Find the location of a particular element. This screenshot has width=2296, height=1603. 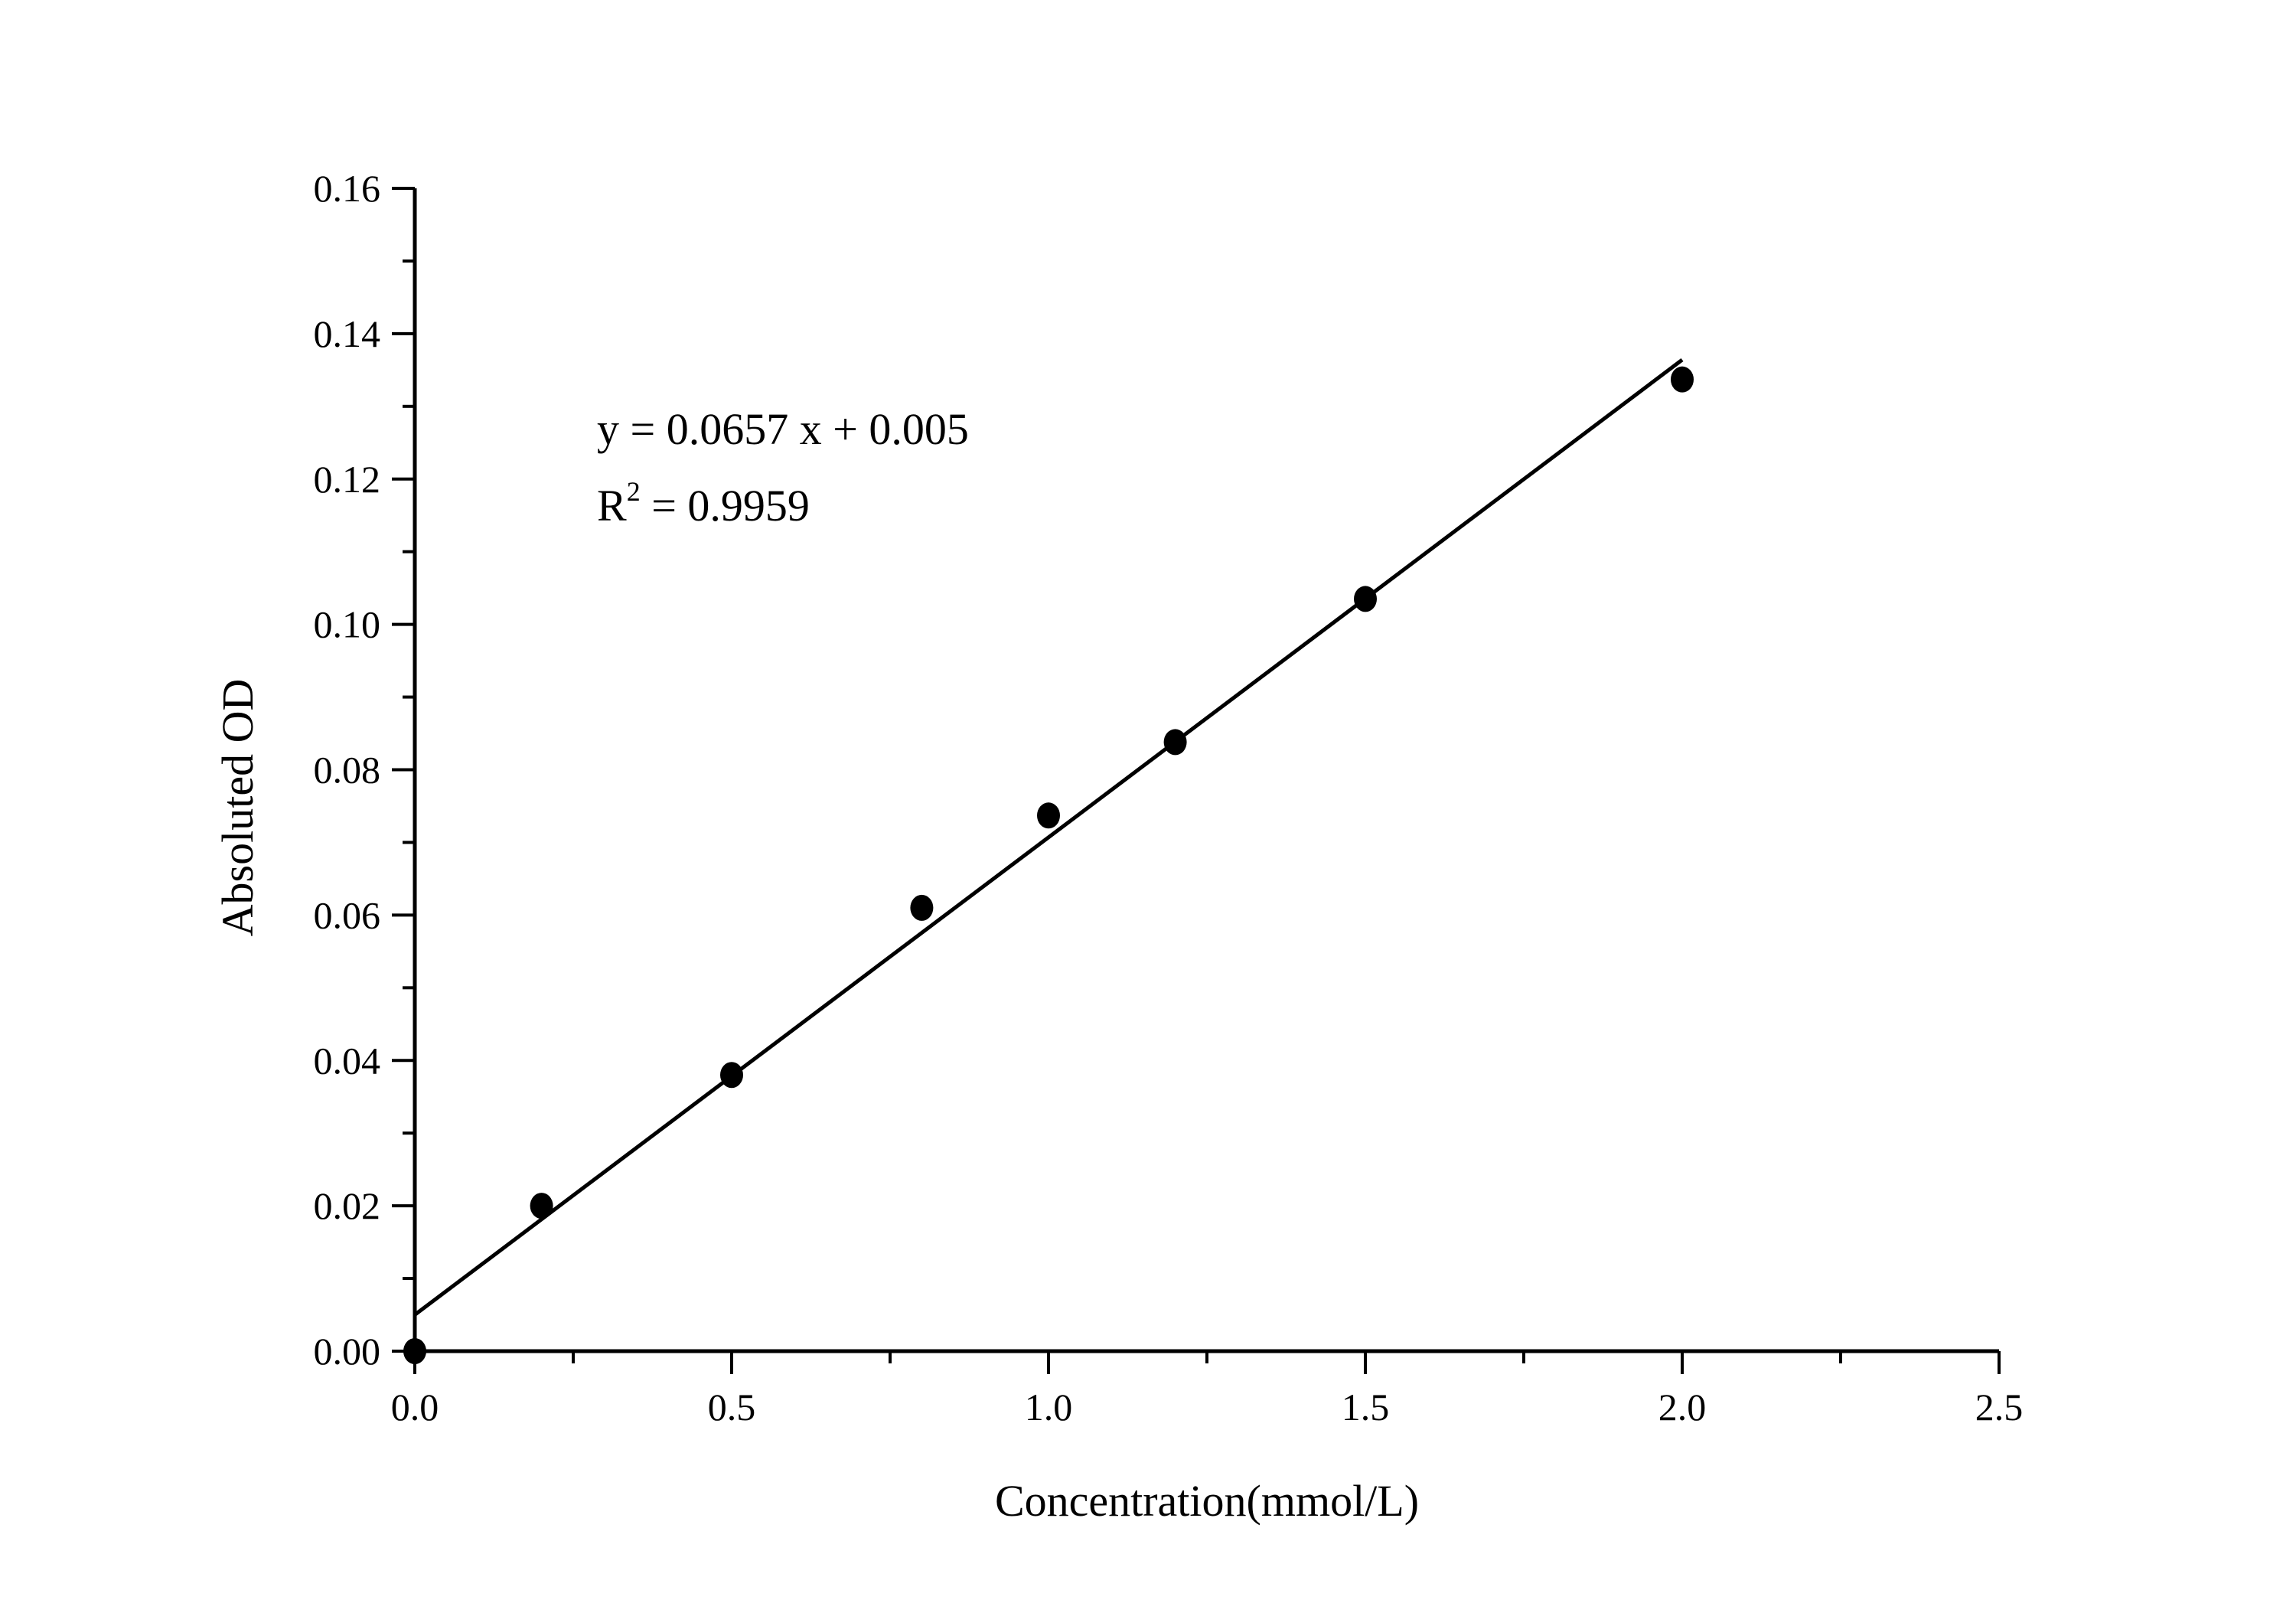

x-tick-label: 0.0 is located at coordinates (415, 1407).